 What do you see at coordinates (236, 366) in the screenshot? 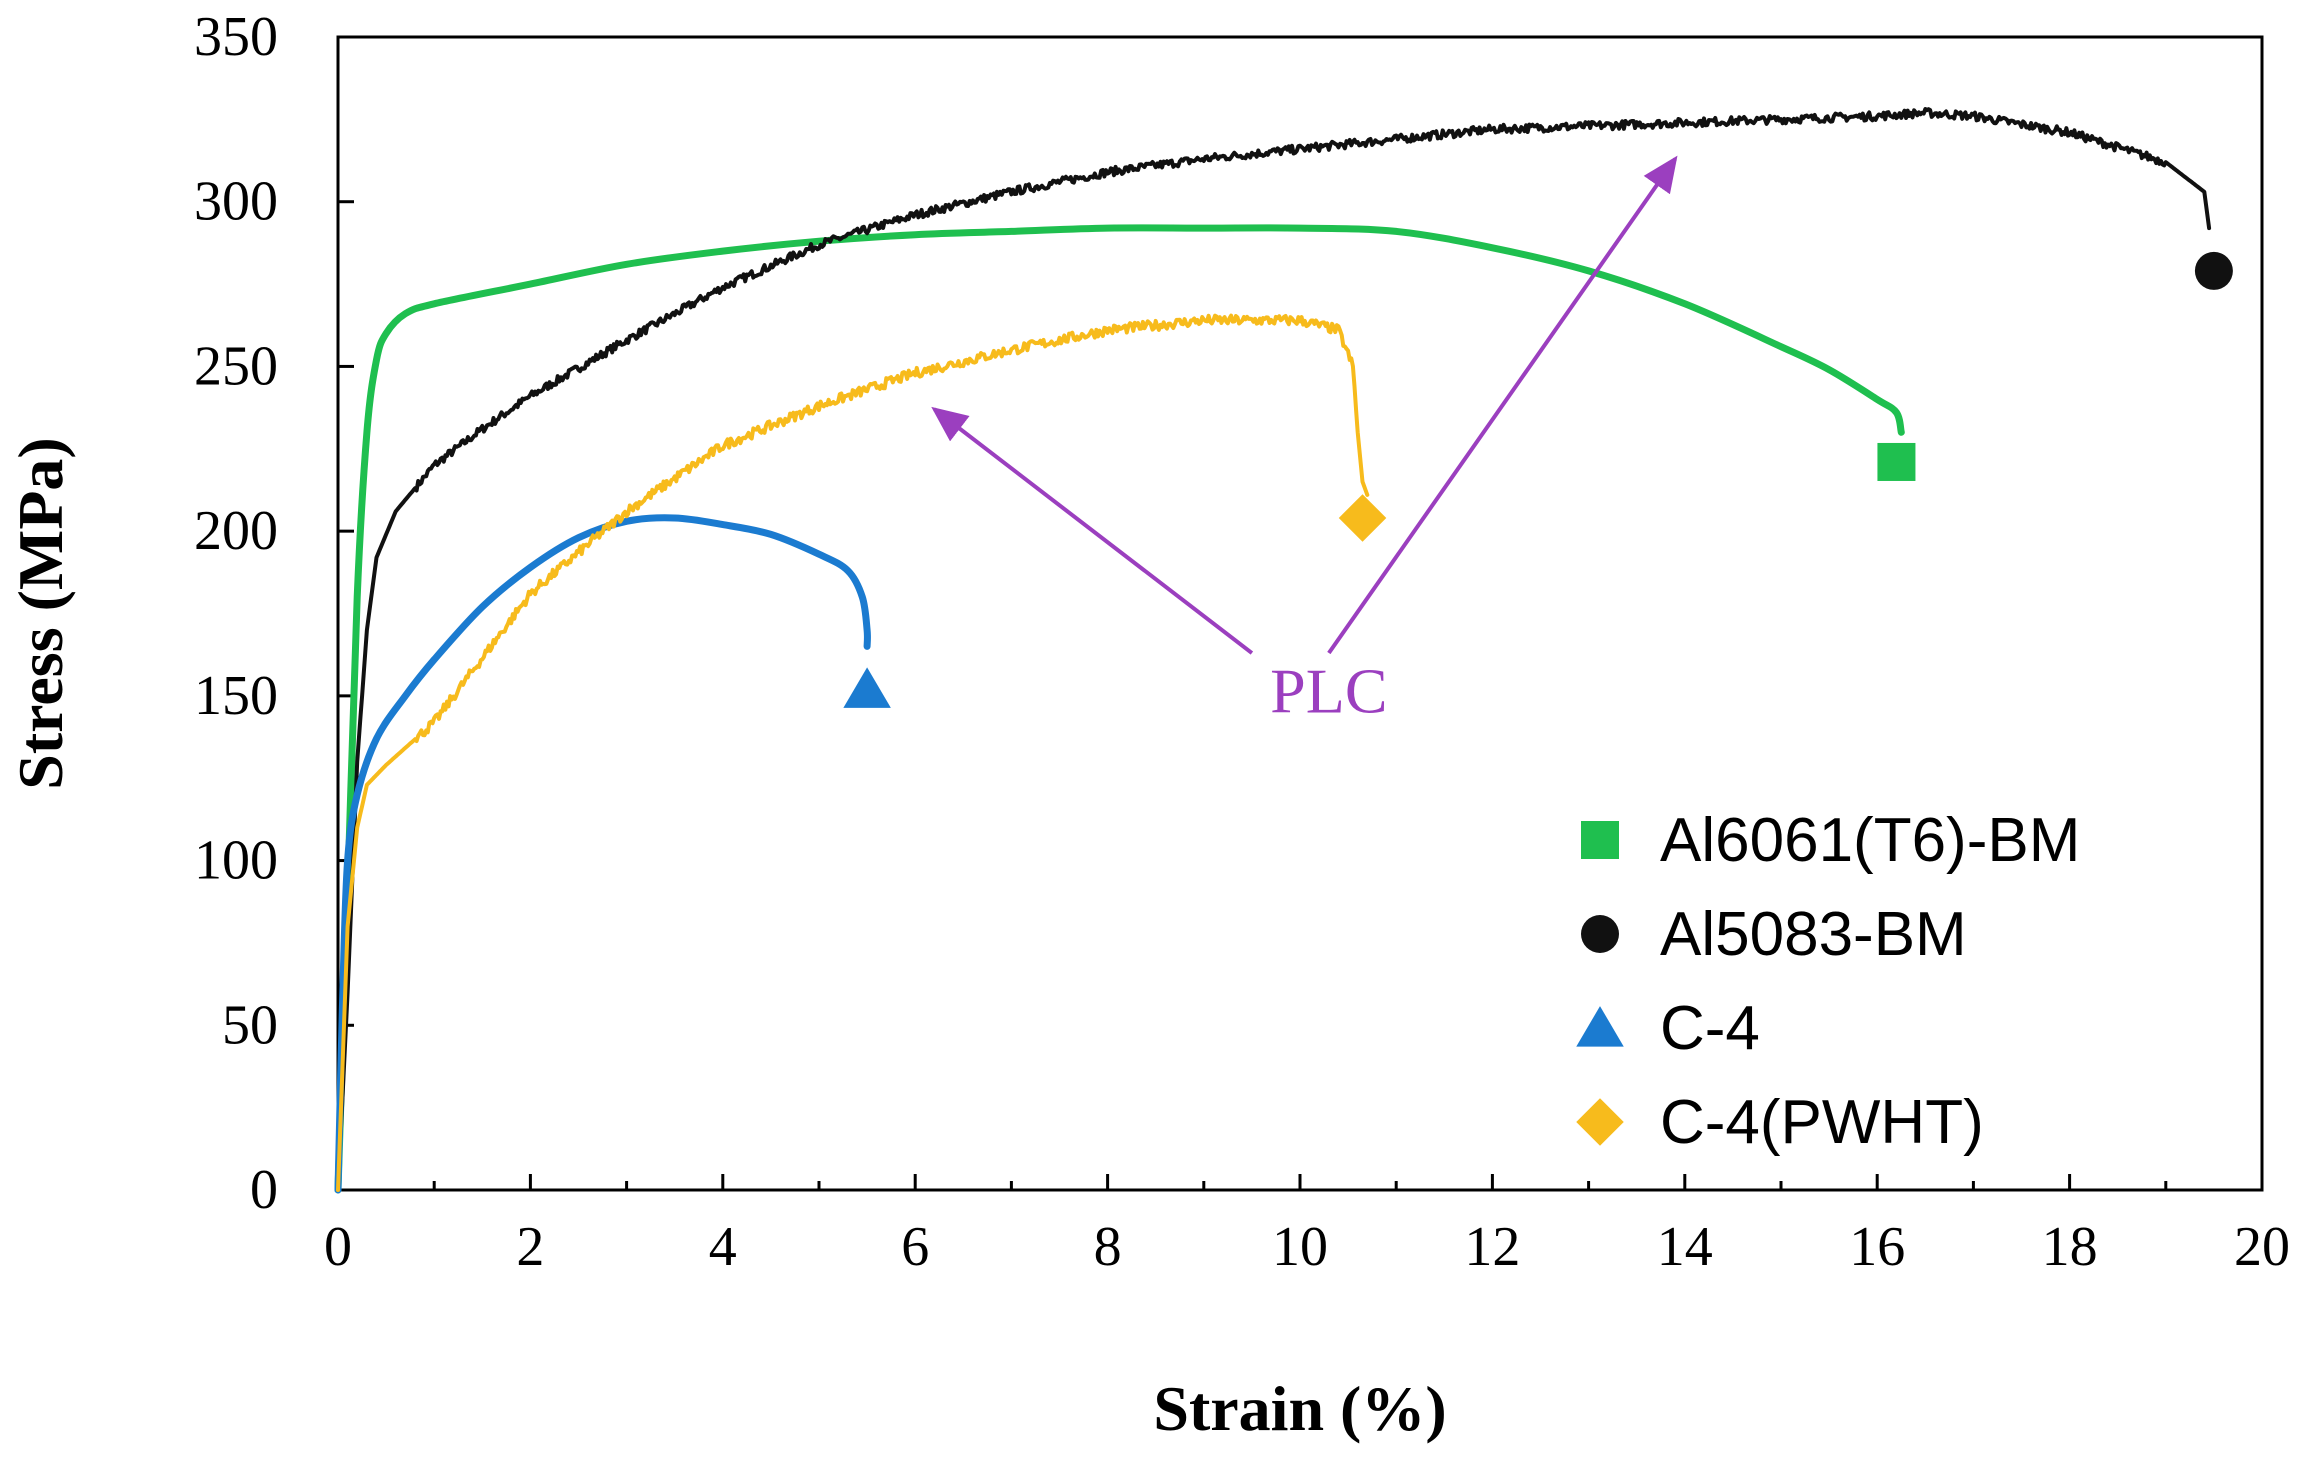
I see `y-tick-label: 250` at bounding box center [236, 366].